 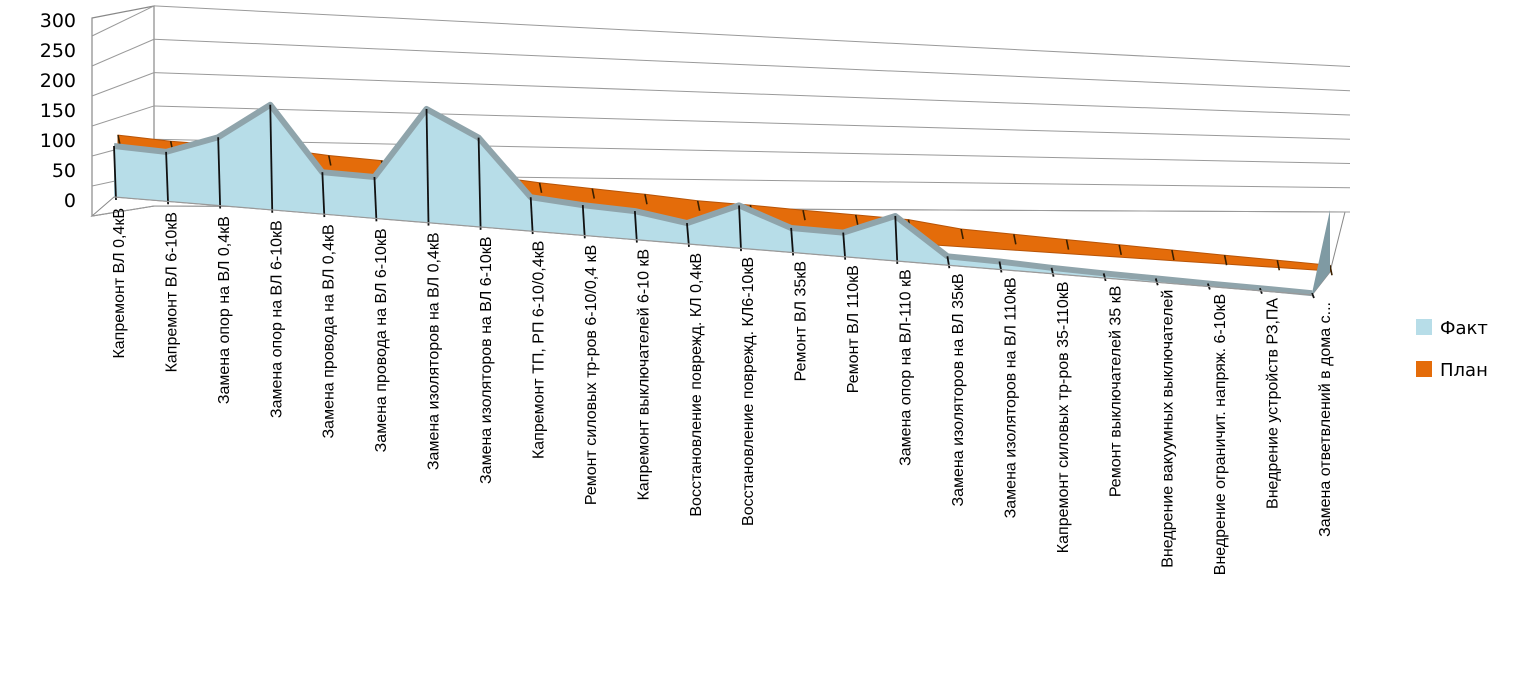 What do you see at coordinates (1273, 403) in the screenshot?
I see `x-category-label: Внедрение устройств РЗ,ПА` at bounding box center [1273, 403].